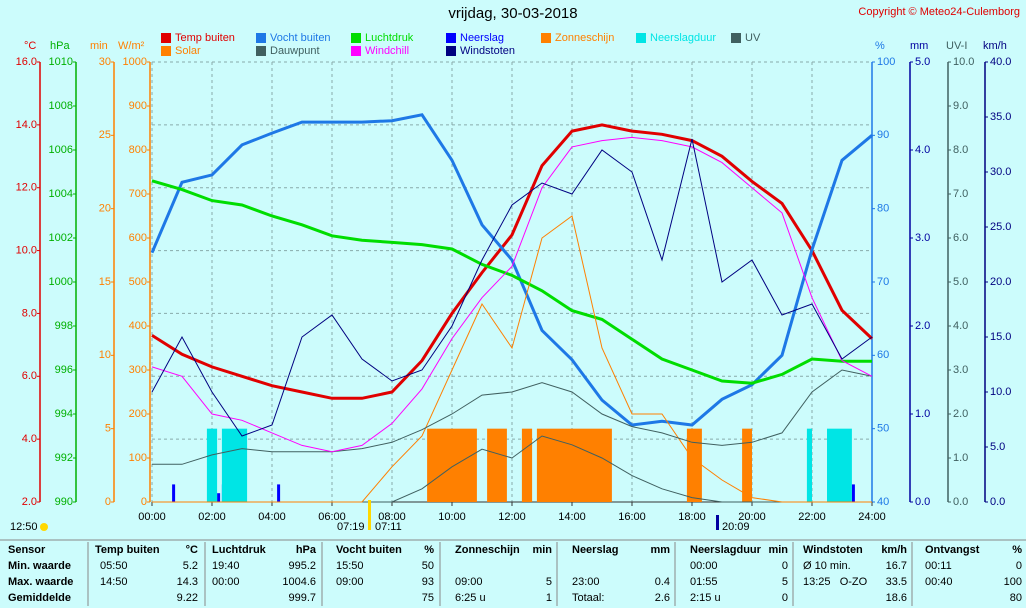 The image size is (1026, 608). What do you see at coordinates (683, 38) in the screenshot?
I see `legend-label: Neerslagduur` at bounding box center [683, 38].